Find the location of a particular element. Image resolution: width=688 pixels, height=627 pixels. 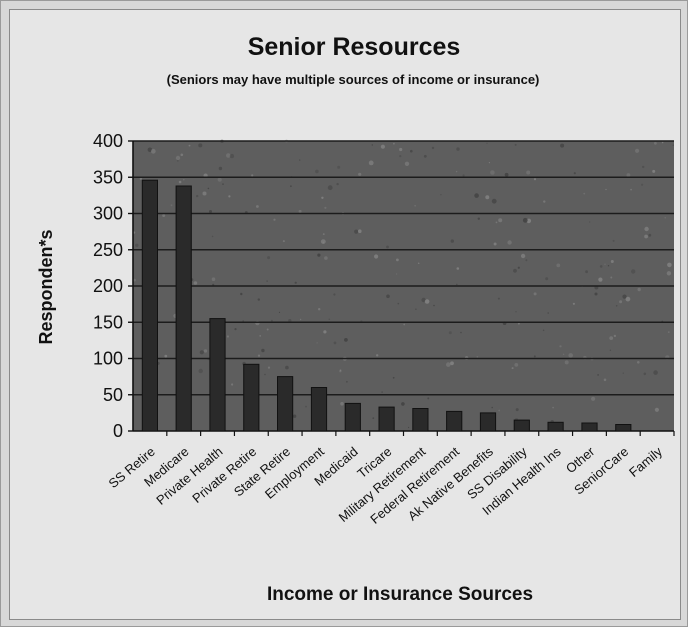

y-tick-label: 100 is located at coordinates (108, 359).